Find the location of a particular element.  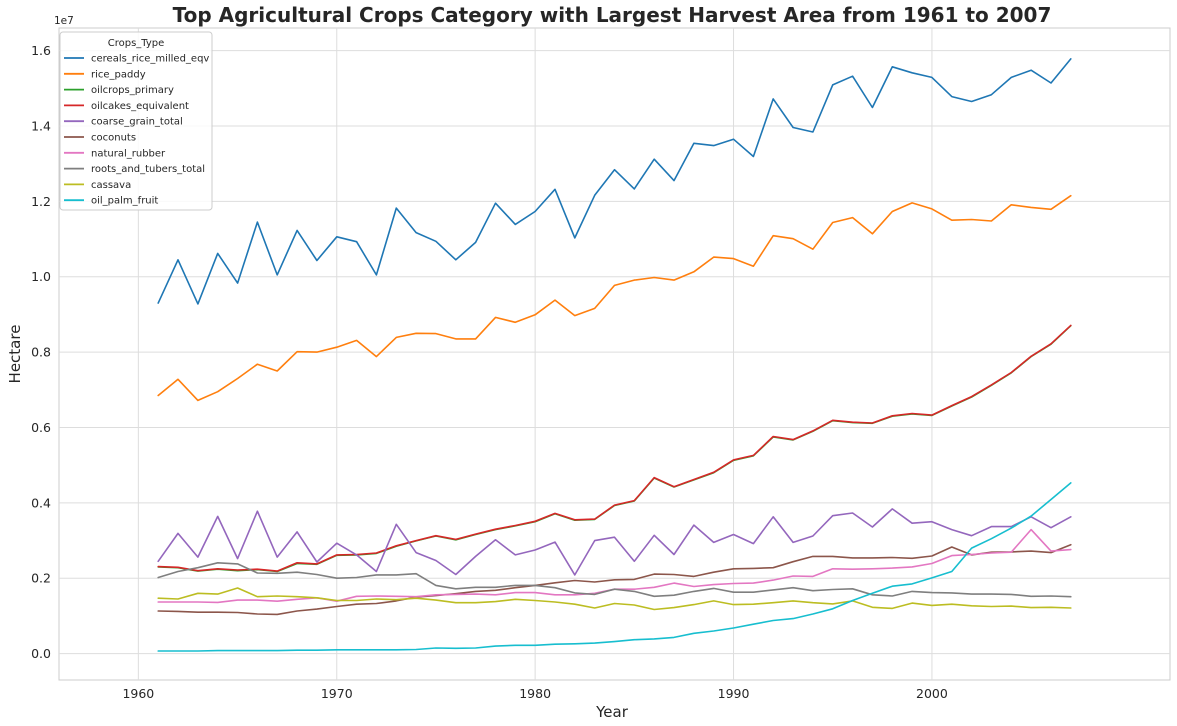

y-tick-label: 1.2 is located at coordinates (41, 201).